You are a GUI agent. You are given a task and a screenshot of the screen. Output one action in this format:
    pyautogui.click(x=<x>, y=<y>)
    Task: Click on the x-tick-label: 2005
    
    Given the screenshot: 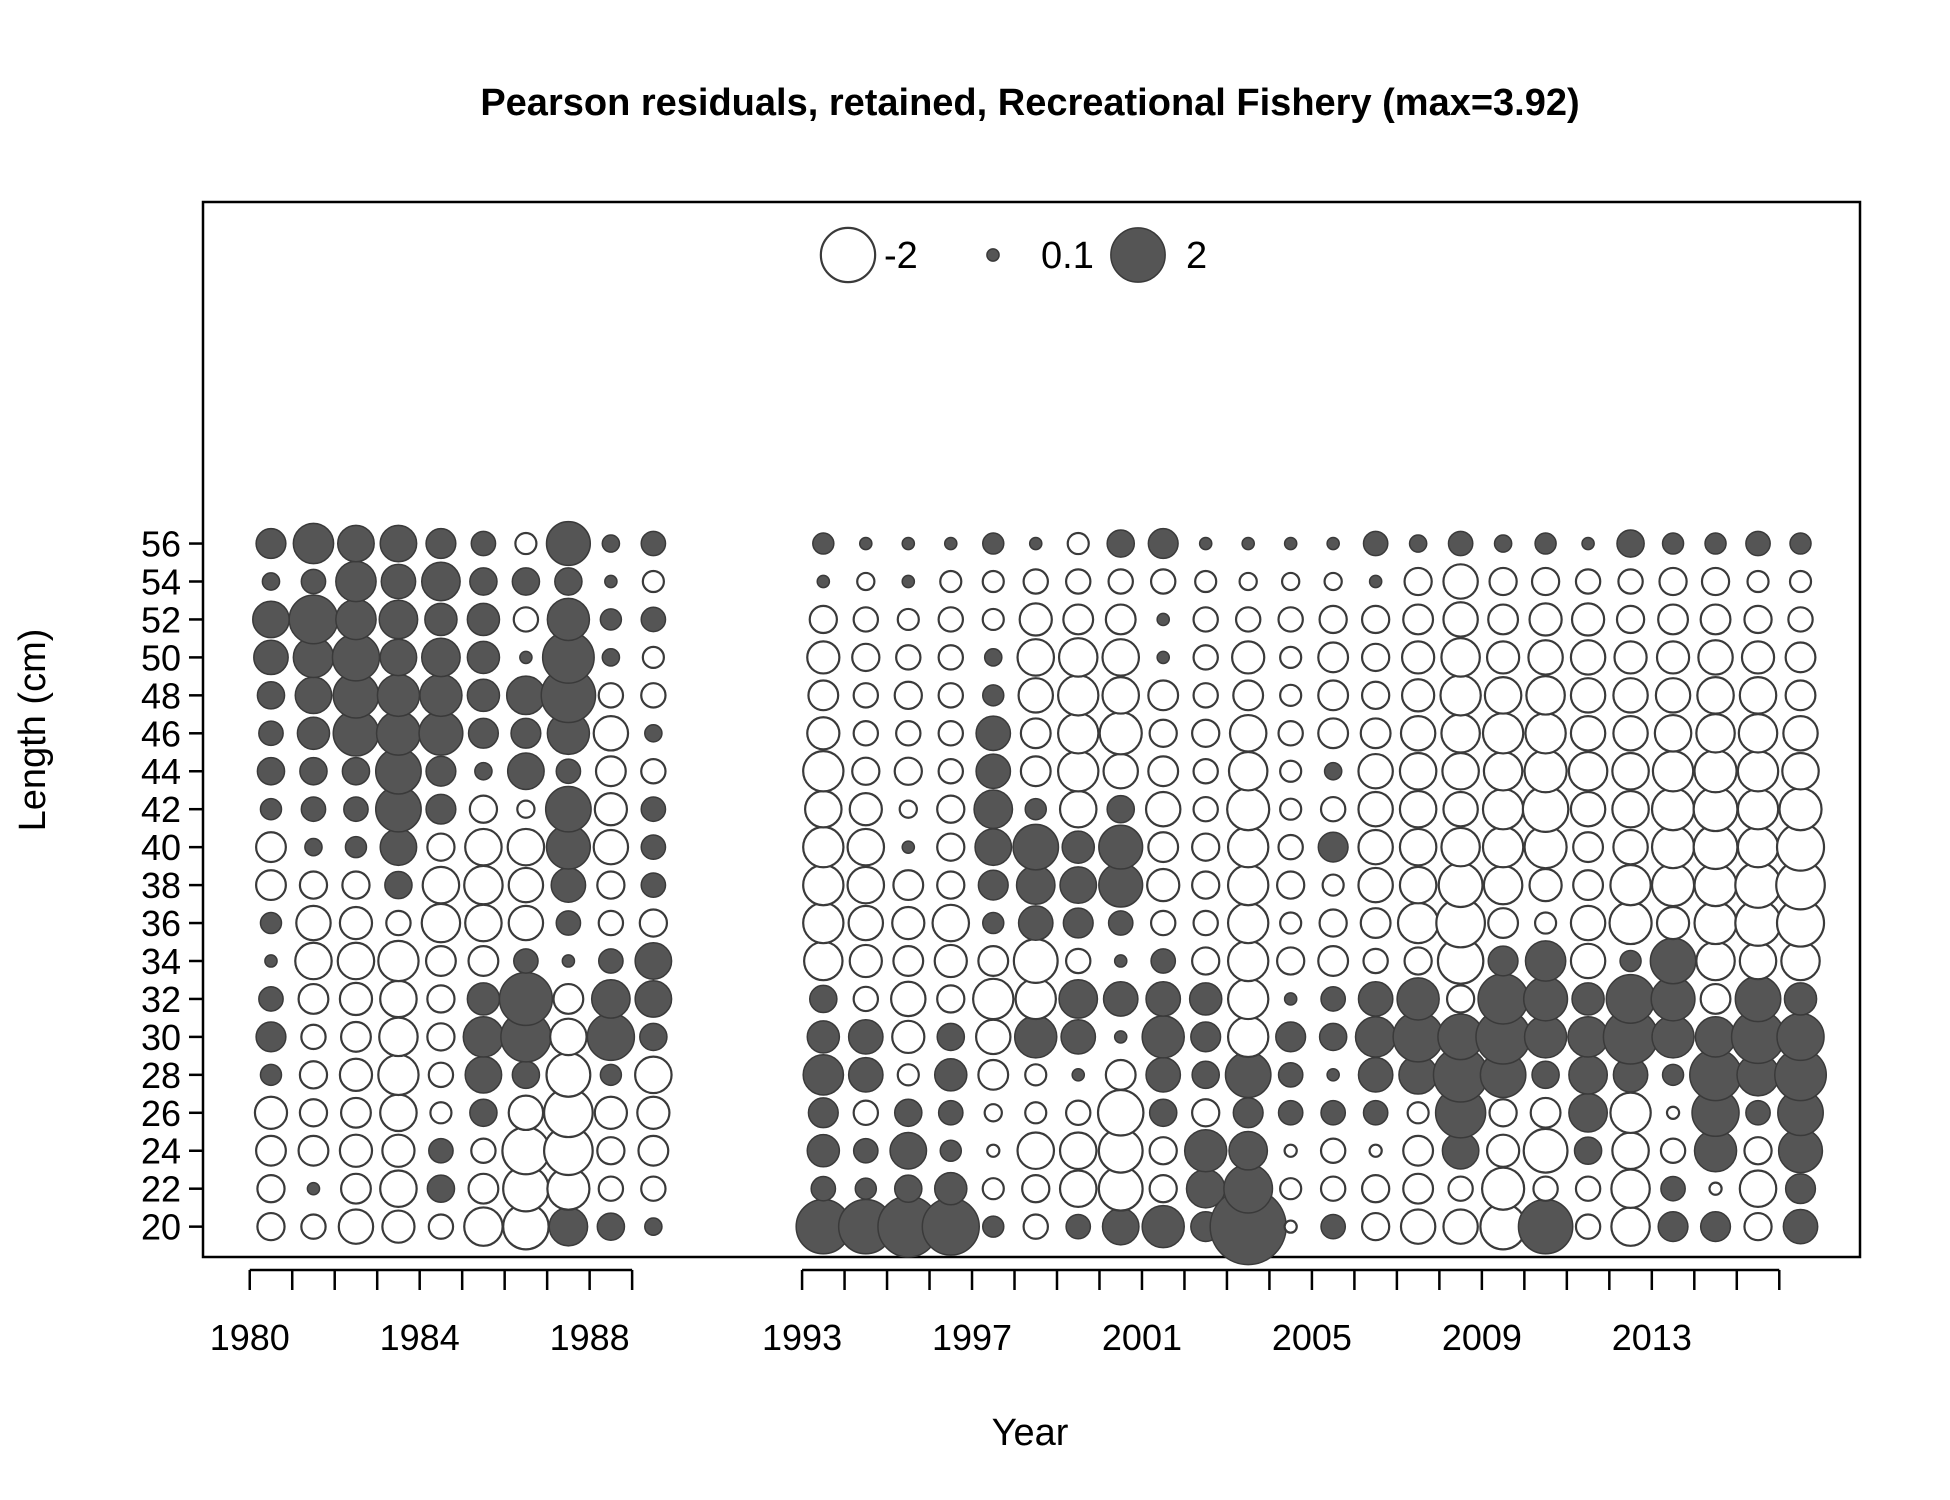 What is the action you would take?
    pyautogui.click(x=1312, y=1337)
    